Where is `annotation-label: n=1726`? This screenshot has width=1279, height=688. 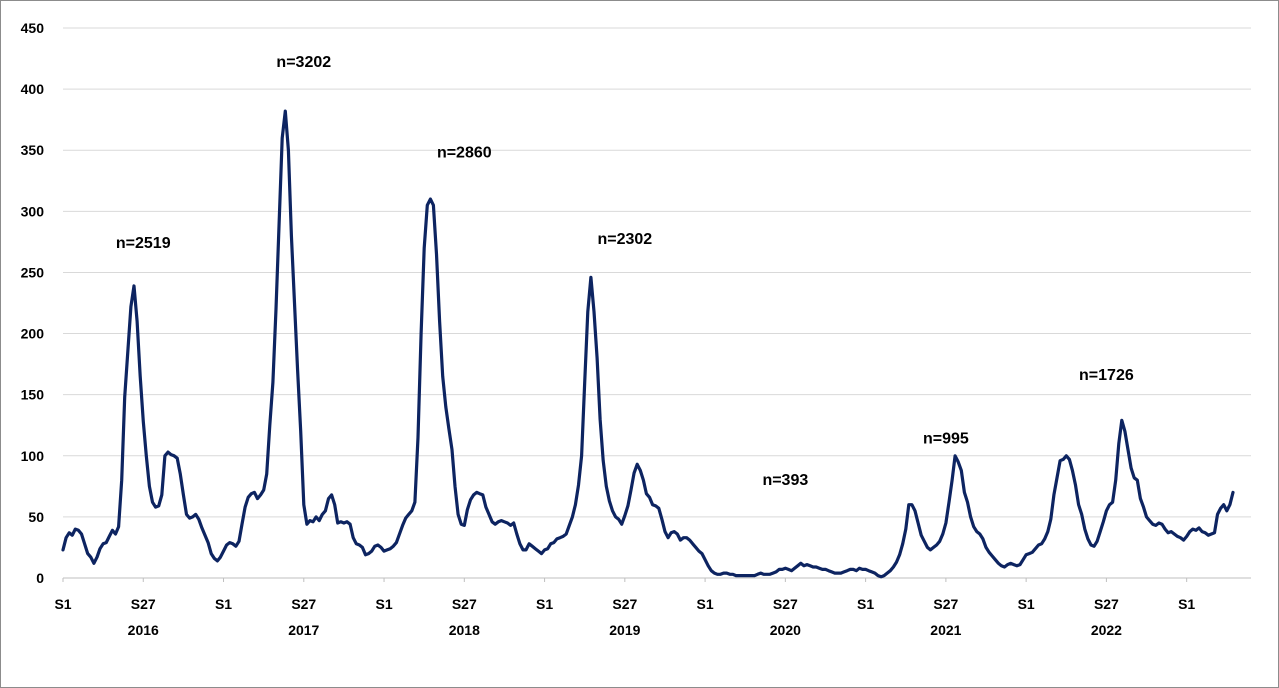 annotation-label: n=1726 is located at coordinates (1106, 375).